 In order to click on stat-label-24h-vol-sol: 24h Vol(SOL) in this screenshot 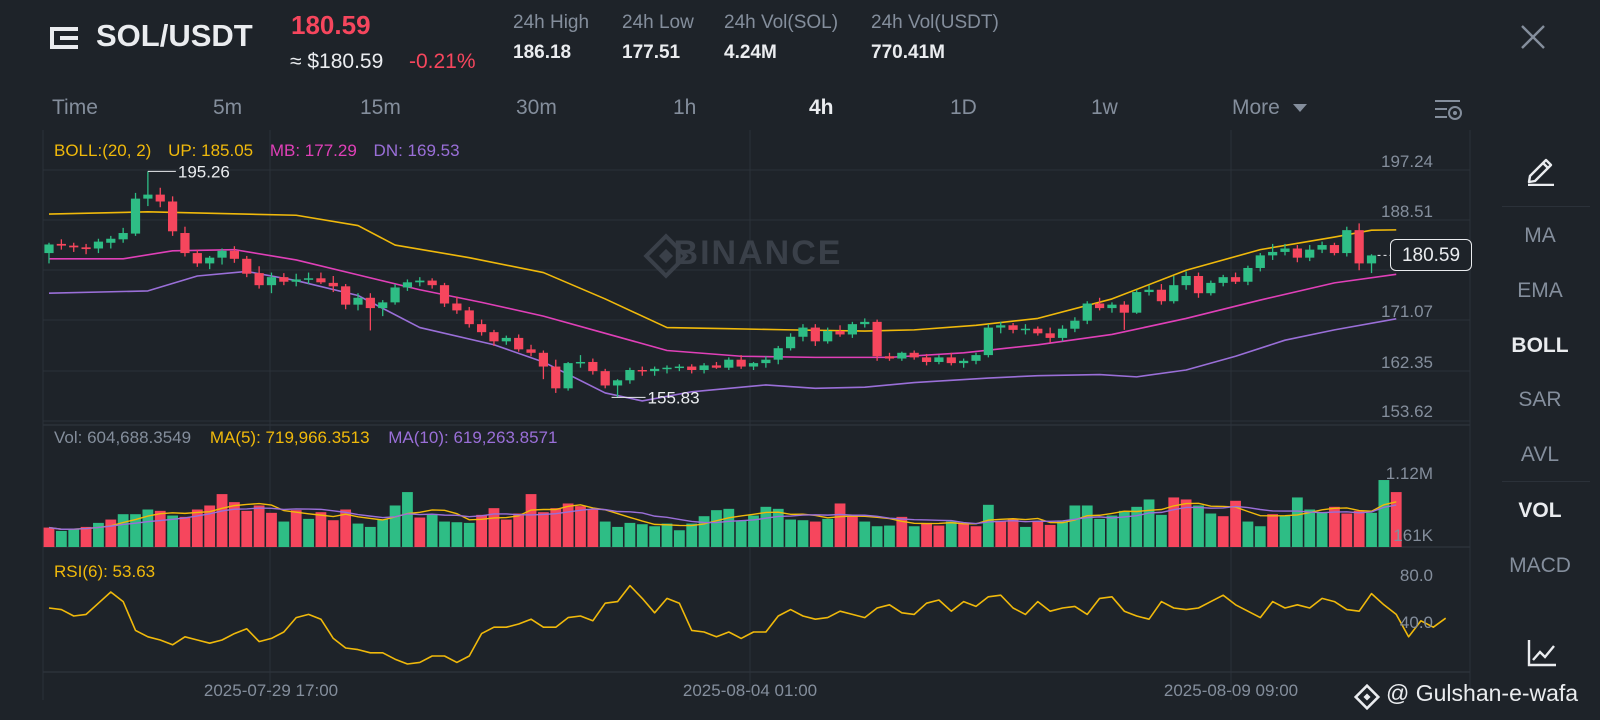, I will do `click(781, 22)`.